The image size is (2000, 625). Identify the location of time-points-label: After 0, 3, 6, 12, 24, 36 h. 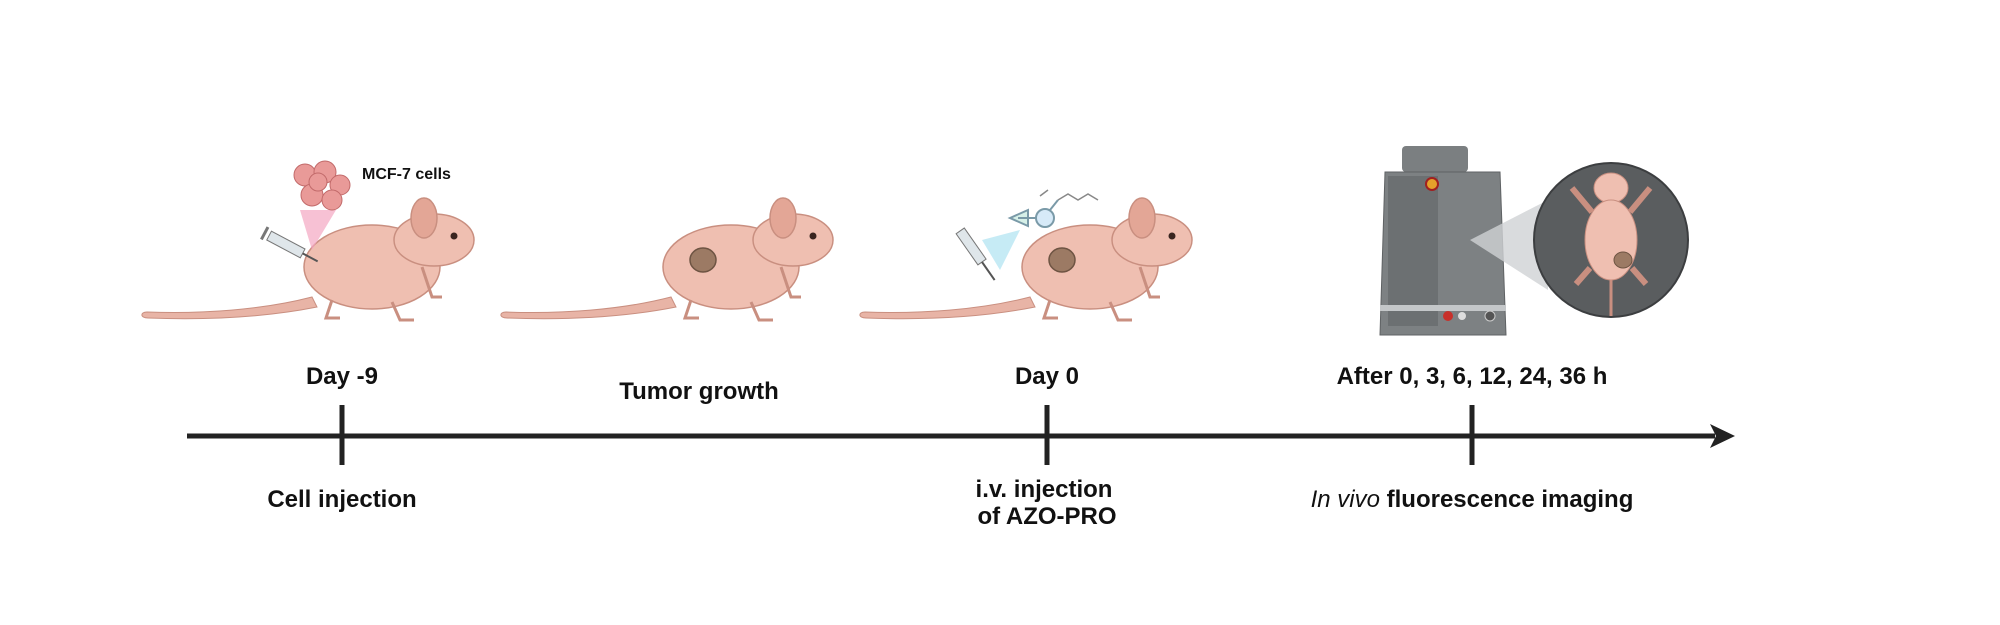
(1472, 376).